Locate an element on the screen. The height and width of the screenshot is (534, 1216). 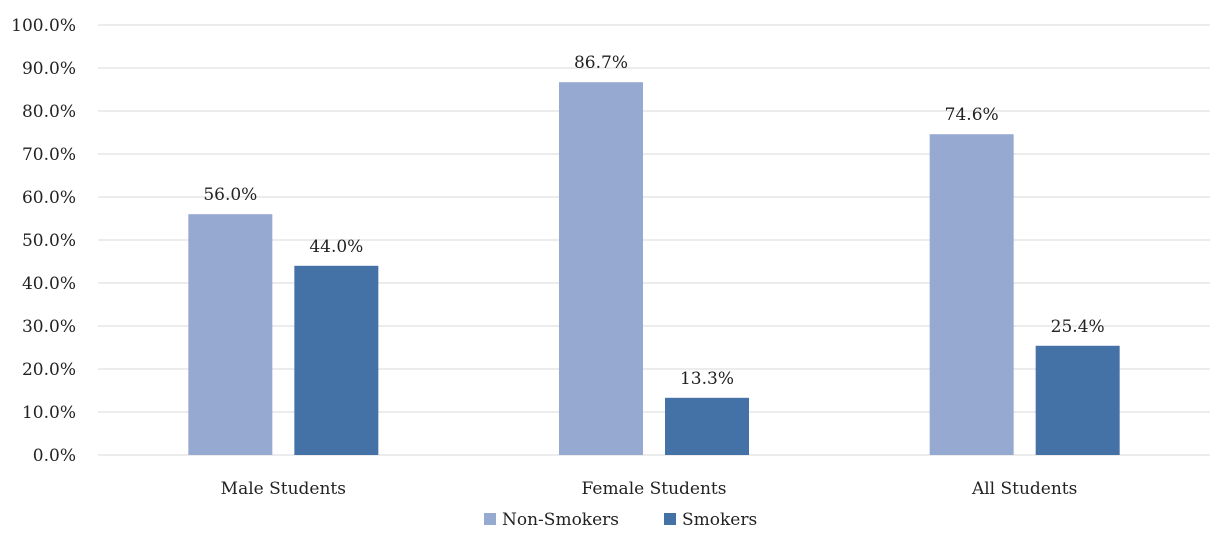
y-tick-label: 20.0% is located at coordinates (49, 370).